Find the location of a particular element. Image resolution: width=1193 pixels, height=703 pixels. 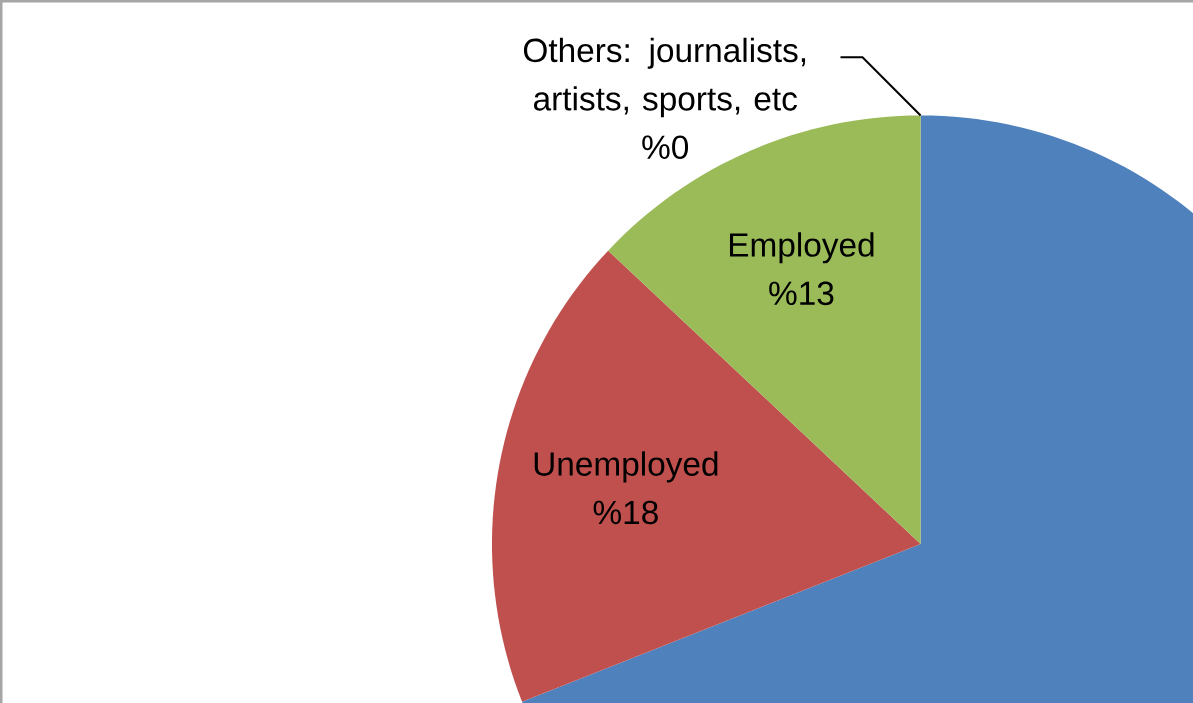

legend-label: Others: journalists, artists, sports, etc is located at coordinates (664, 77).